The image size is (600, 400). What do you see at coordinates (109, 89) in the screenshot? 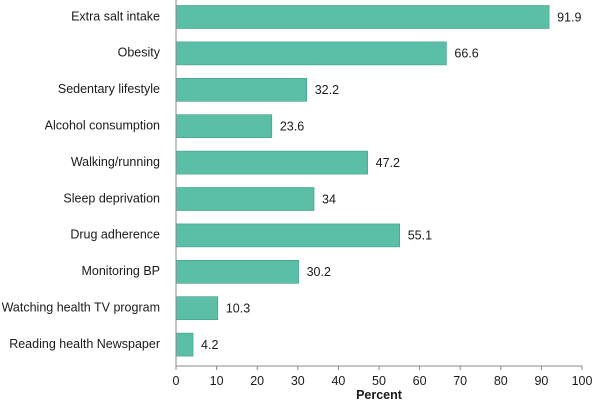
I see `category-label: Sedentary lifestyle` at bounding box center [109, 89].